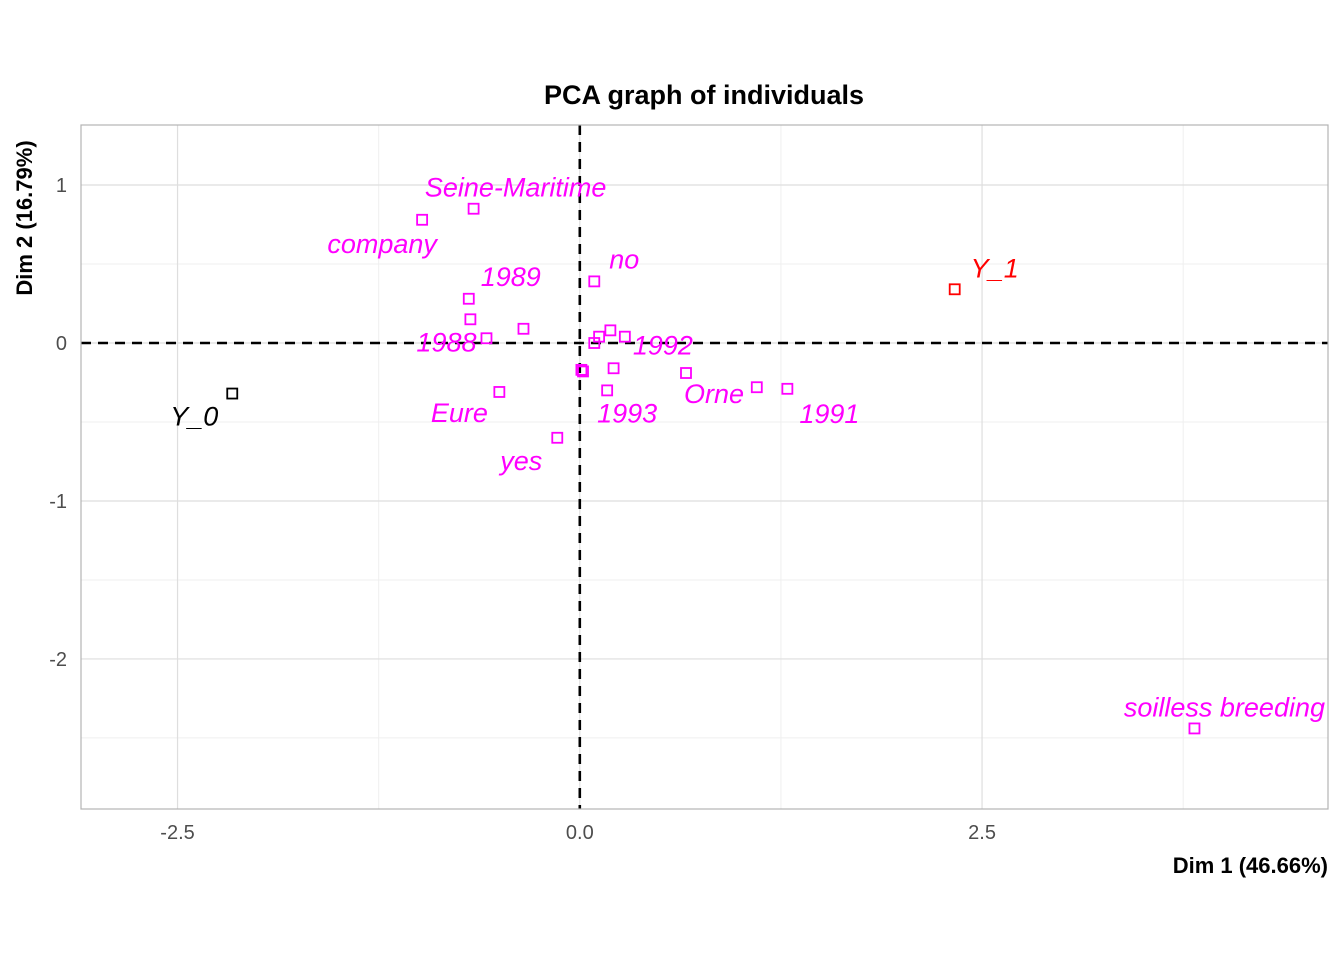  I want to click on point-label: no, so click(624, 259).